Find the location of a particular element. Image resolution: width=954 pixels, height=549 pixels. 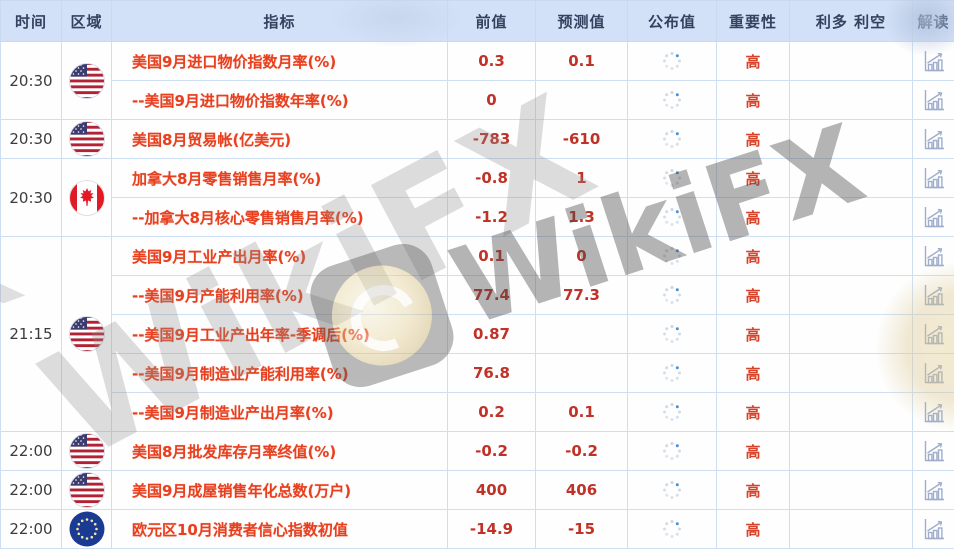

table-row: --美国9月产能利用率(%) 77.4 77.3 高 is located at coordinates (477, 295).